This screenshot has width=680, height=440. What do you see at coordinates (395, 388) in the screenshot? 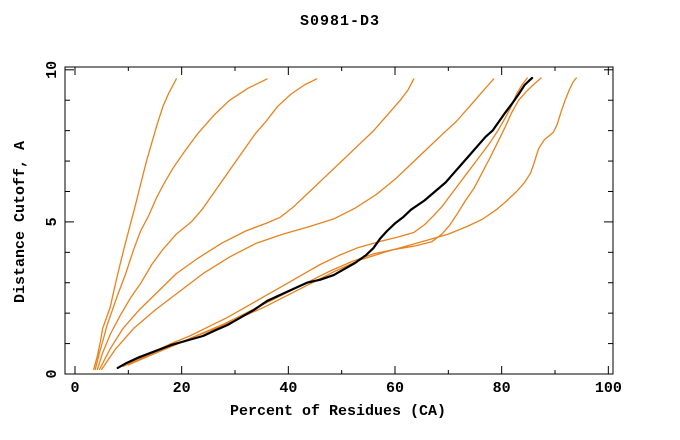
I see `x-tick-label: 60` at bounding box center [395, 388].